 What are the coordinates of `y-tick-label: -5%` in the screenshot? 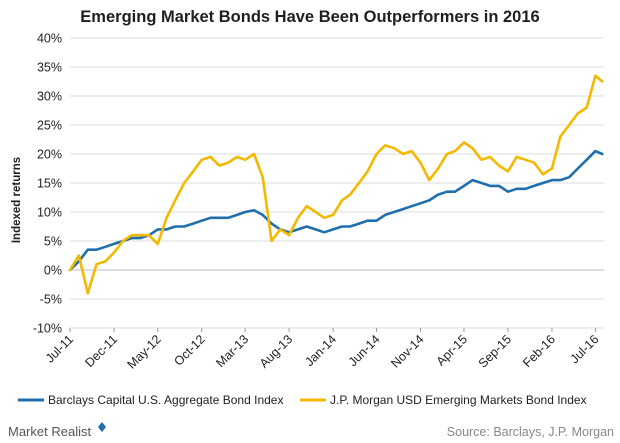 It's located at (51, 300).